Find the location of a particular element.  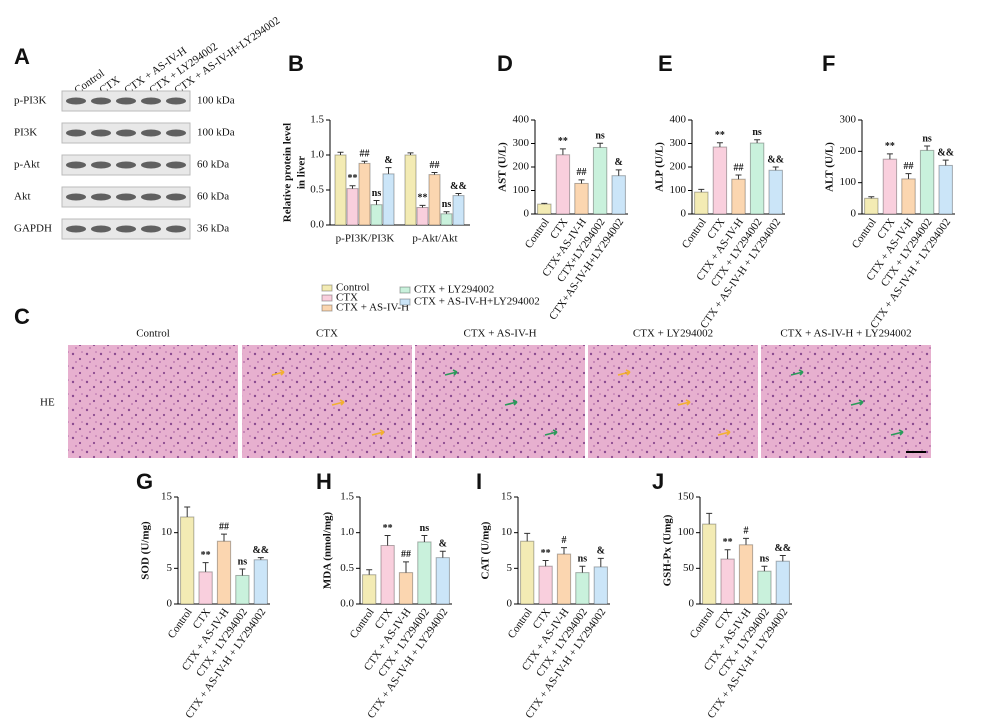

stain-label: HE is located at coordinates (47, 403).